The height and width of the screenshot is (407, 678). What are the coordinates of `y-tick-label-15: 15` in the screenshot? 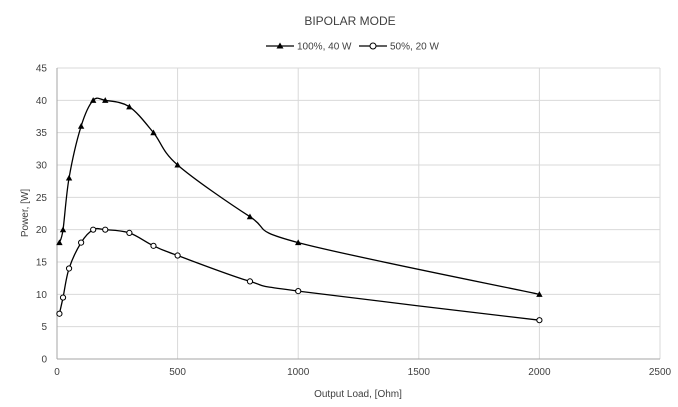 It's located at (42, 263).